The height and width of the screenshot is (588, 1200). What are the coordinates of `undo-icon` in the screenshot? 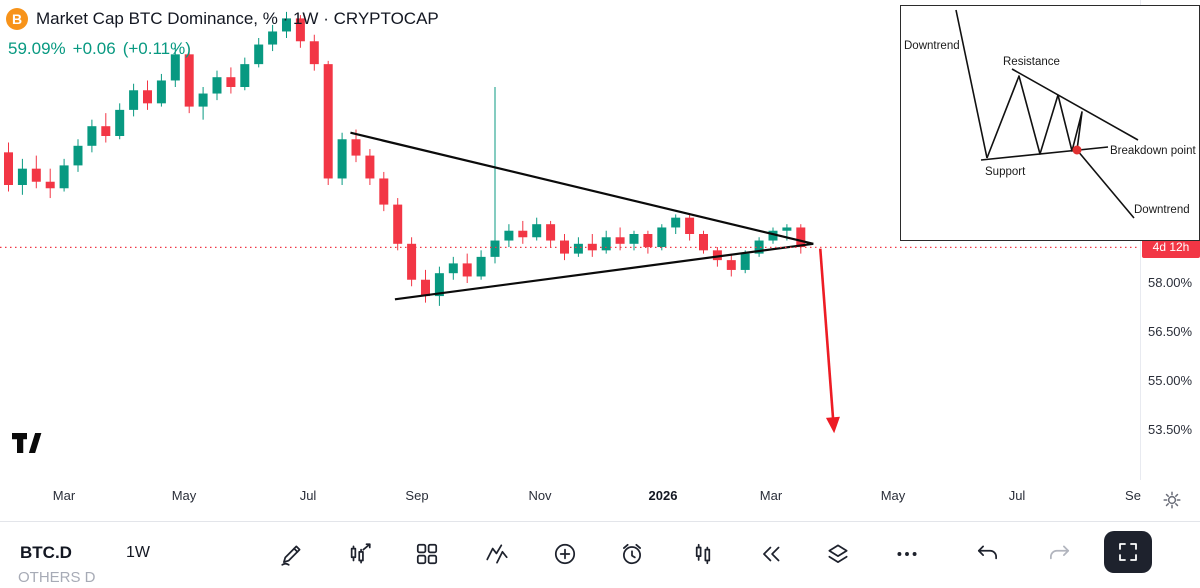 It's located at (987, 552).